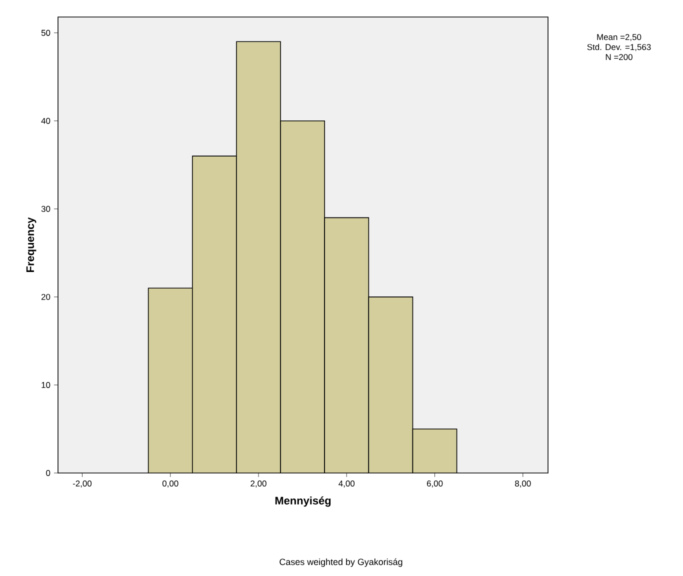 This screenshot has height=576, width=683. Describe the element at coordinates (31, 244) in the screenshot. I see `y-axis-title: Frequency` at that location.